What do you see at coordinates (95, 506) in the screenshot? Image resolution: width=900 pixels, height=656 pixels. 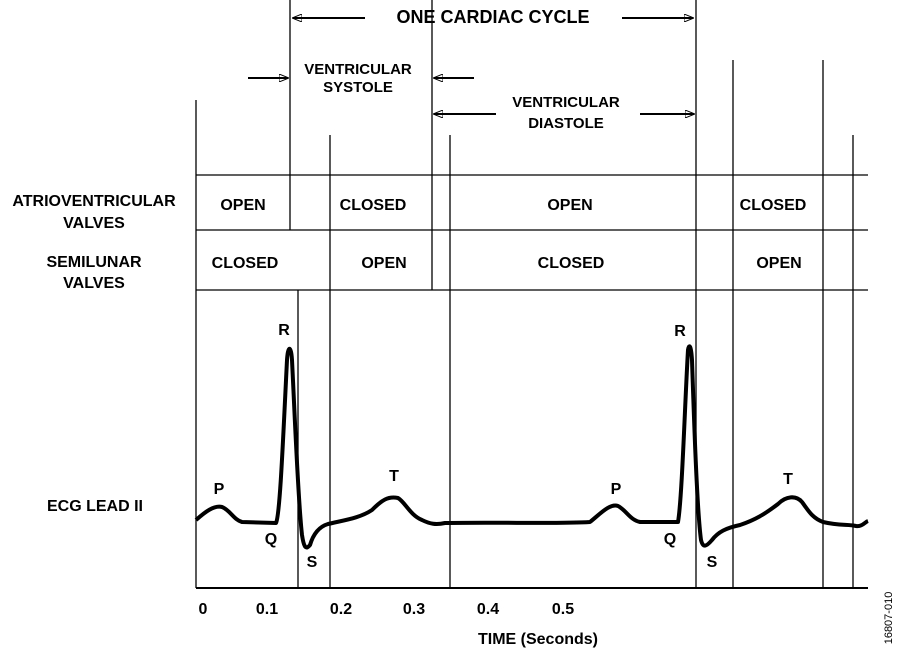 I see `ecg-label: ECG LEAD II` at bounding box center [95, 506].